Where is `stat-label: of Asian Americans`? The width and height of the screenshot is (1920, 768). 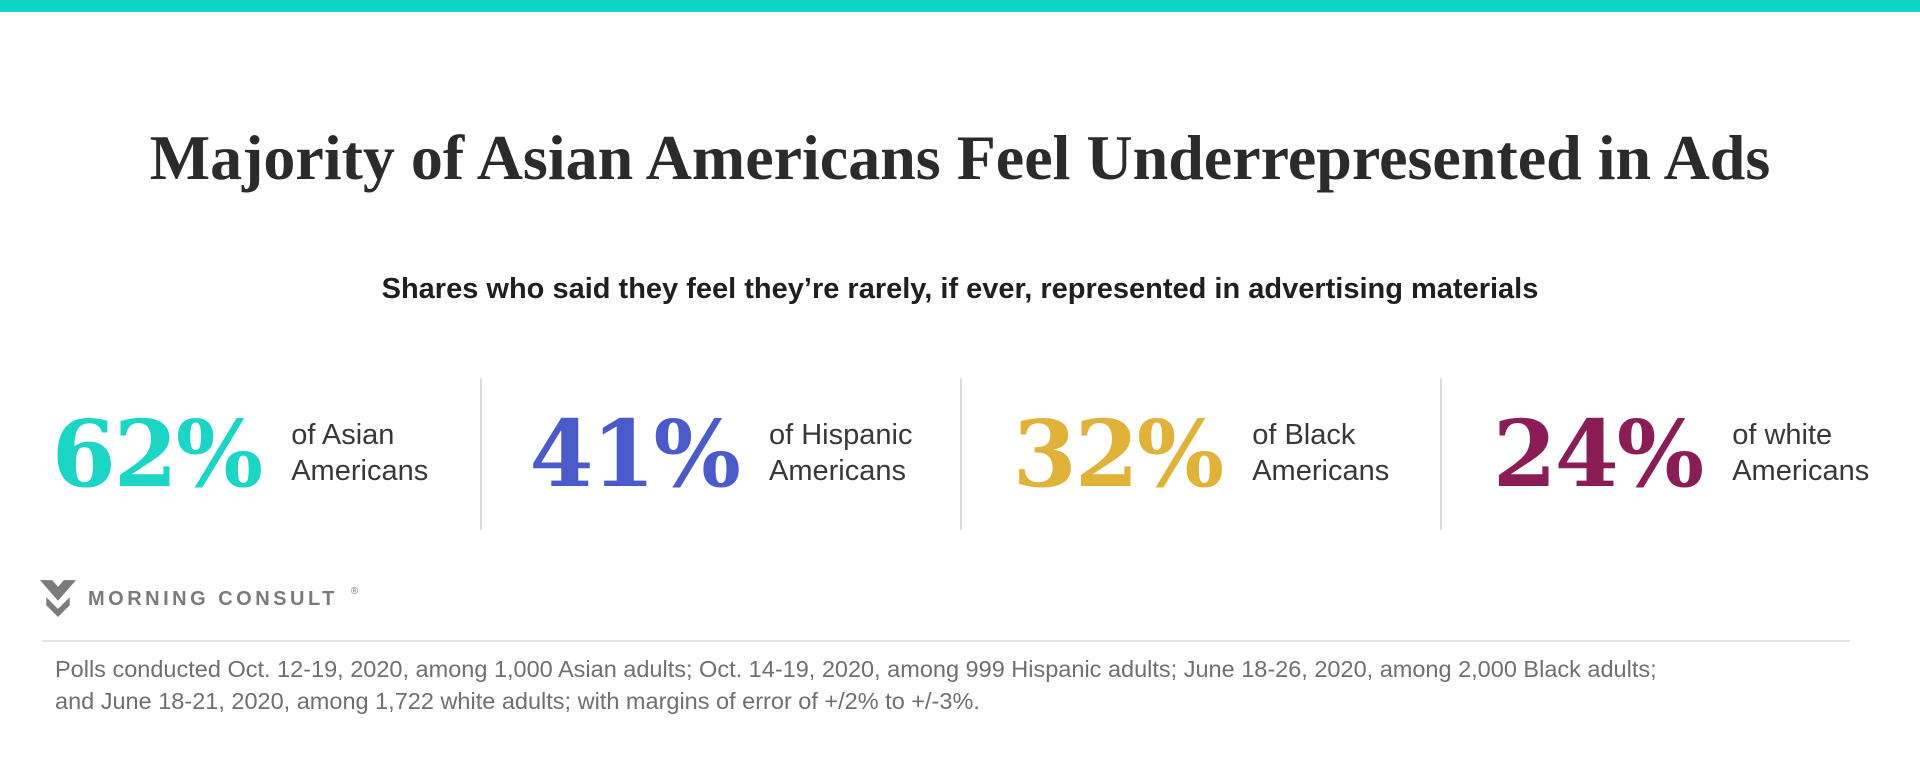 stat-label: of Asian Americans is located at coordinates (359, 454).